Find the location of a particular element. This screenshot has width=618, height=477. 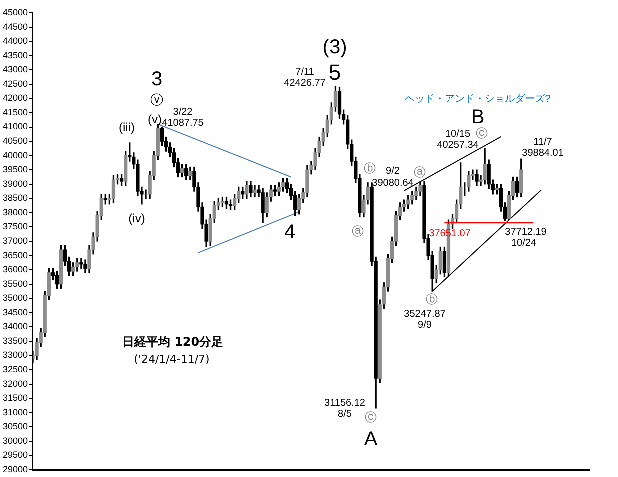

annotation: 40257.34 is located at coordinates (458, 145).